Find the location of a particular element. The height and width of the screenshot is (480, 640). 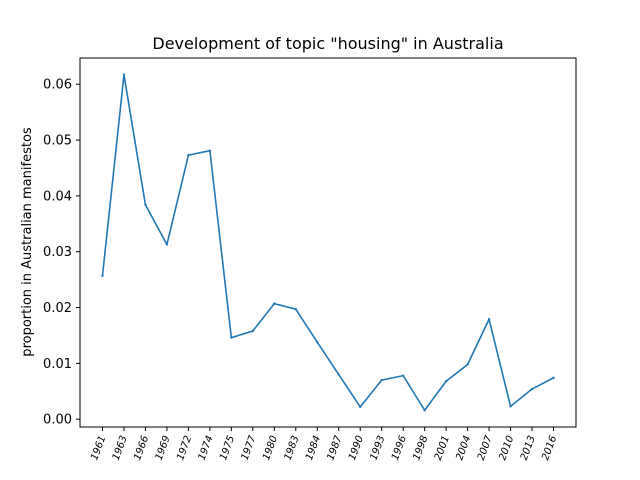

x-tick-label: 1975 is located at coordinates (227, 448).